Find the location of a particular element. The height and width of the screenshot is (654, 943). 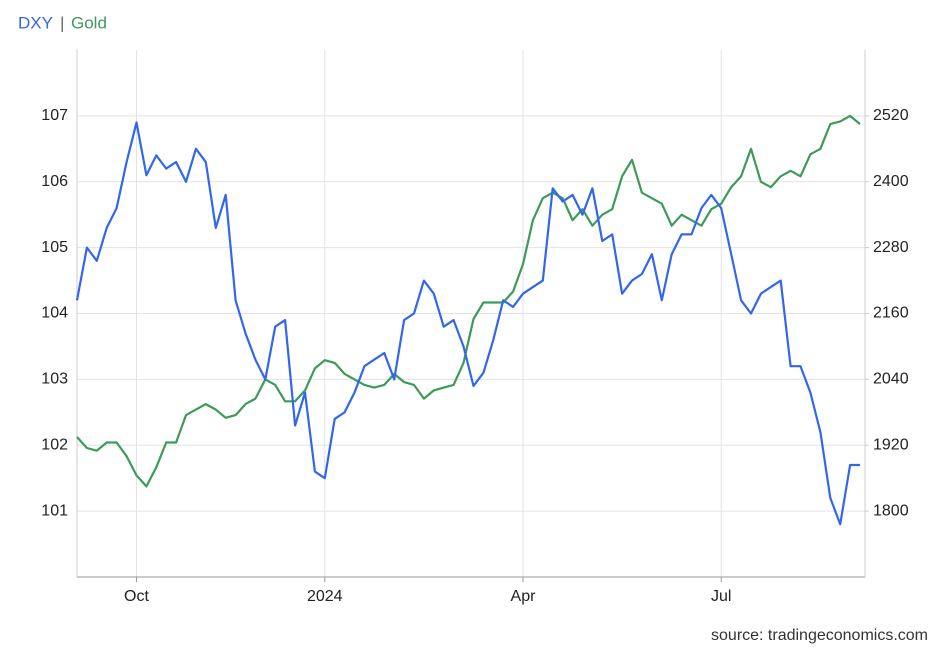

y2-tick-label: 2280 is located at coordinates (891, 247).